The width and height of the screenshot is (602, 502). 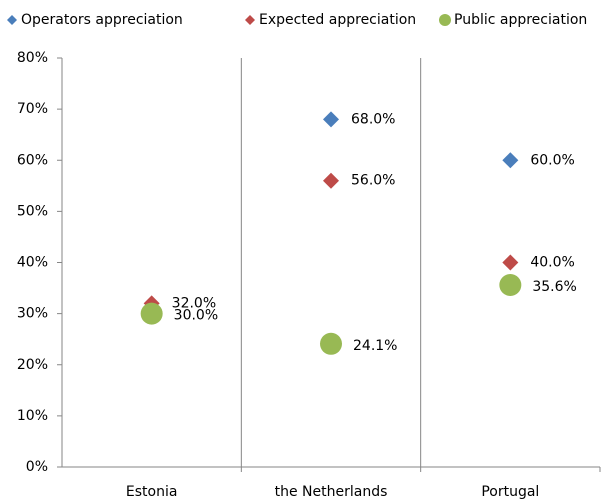 I want to click on legend-label: Operators appreciation, so click(x=102, y=20).